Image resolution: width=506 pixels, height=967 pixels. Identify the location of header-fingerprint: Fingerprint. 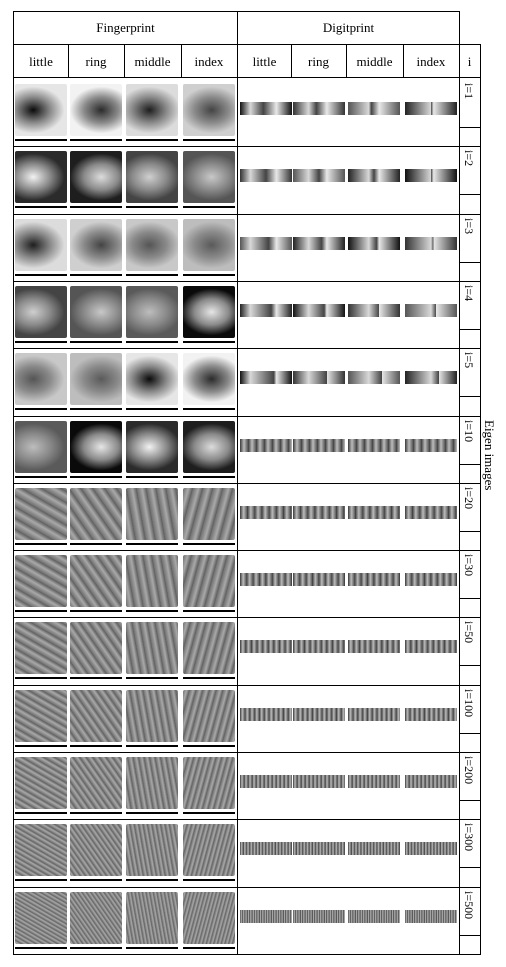
(125, 27).